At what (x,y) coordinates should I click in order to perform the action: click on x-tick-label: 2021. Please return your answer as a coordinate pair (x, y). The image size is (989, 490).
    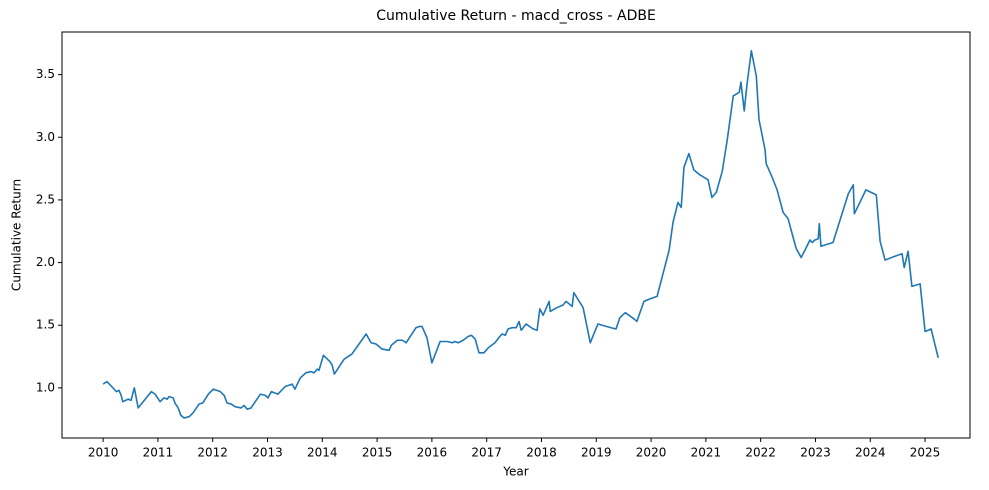
    Looking at the image, I should click on (706, 453).